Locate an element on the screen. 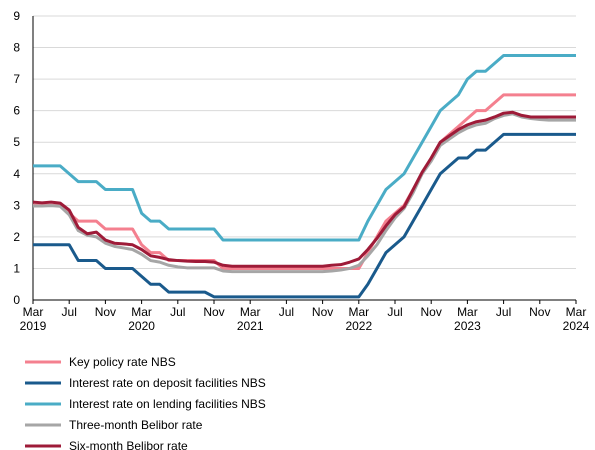  x-tick-label: Mar 2022 is located at coordinates (358, 319).